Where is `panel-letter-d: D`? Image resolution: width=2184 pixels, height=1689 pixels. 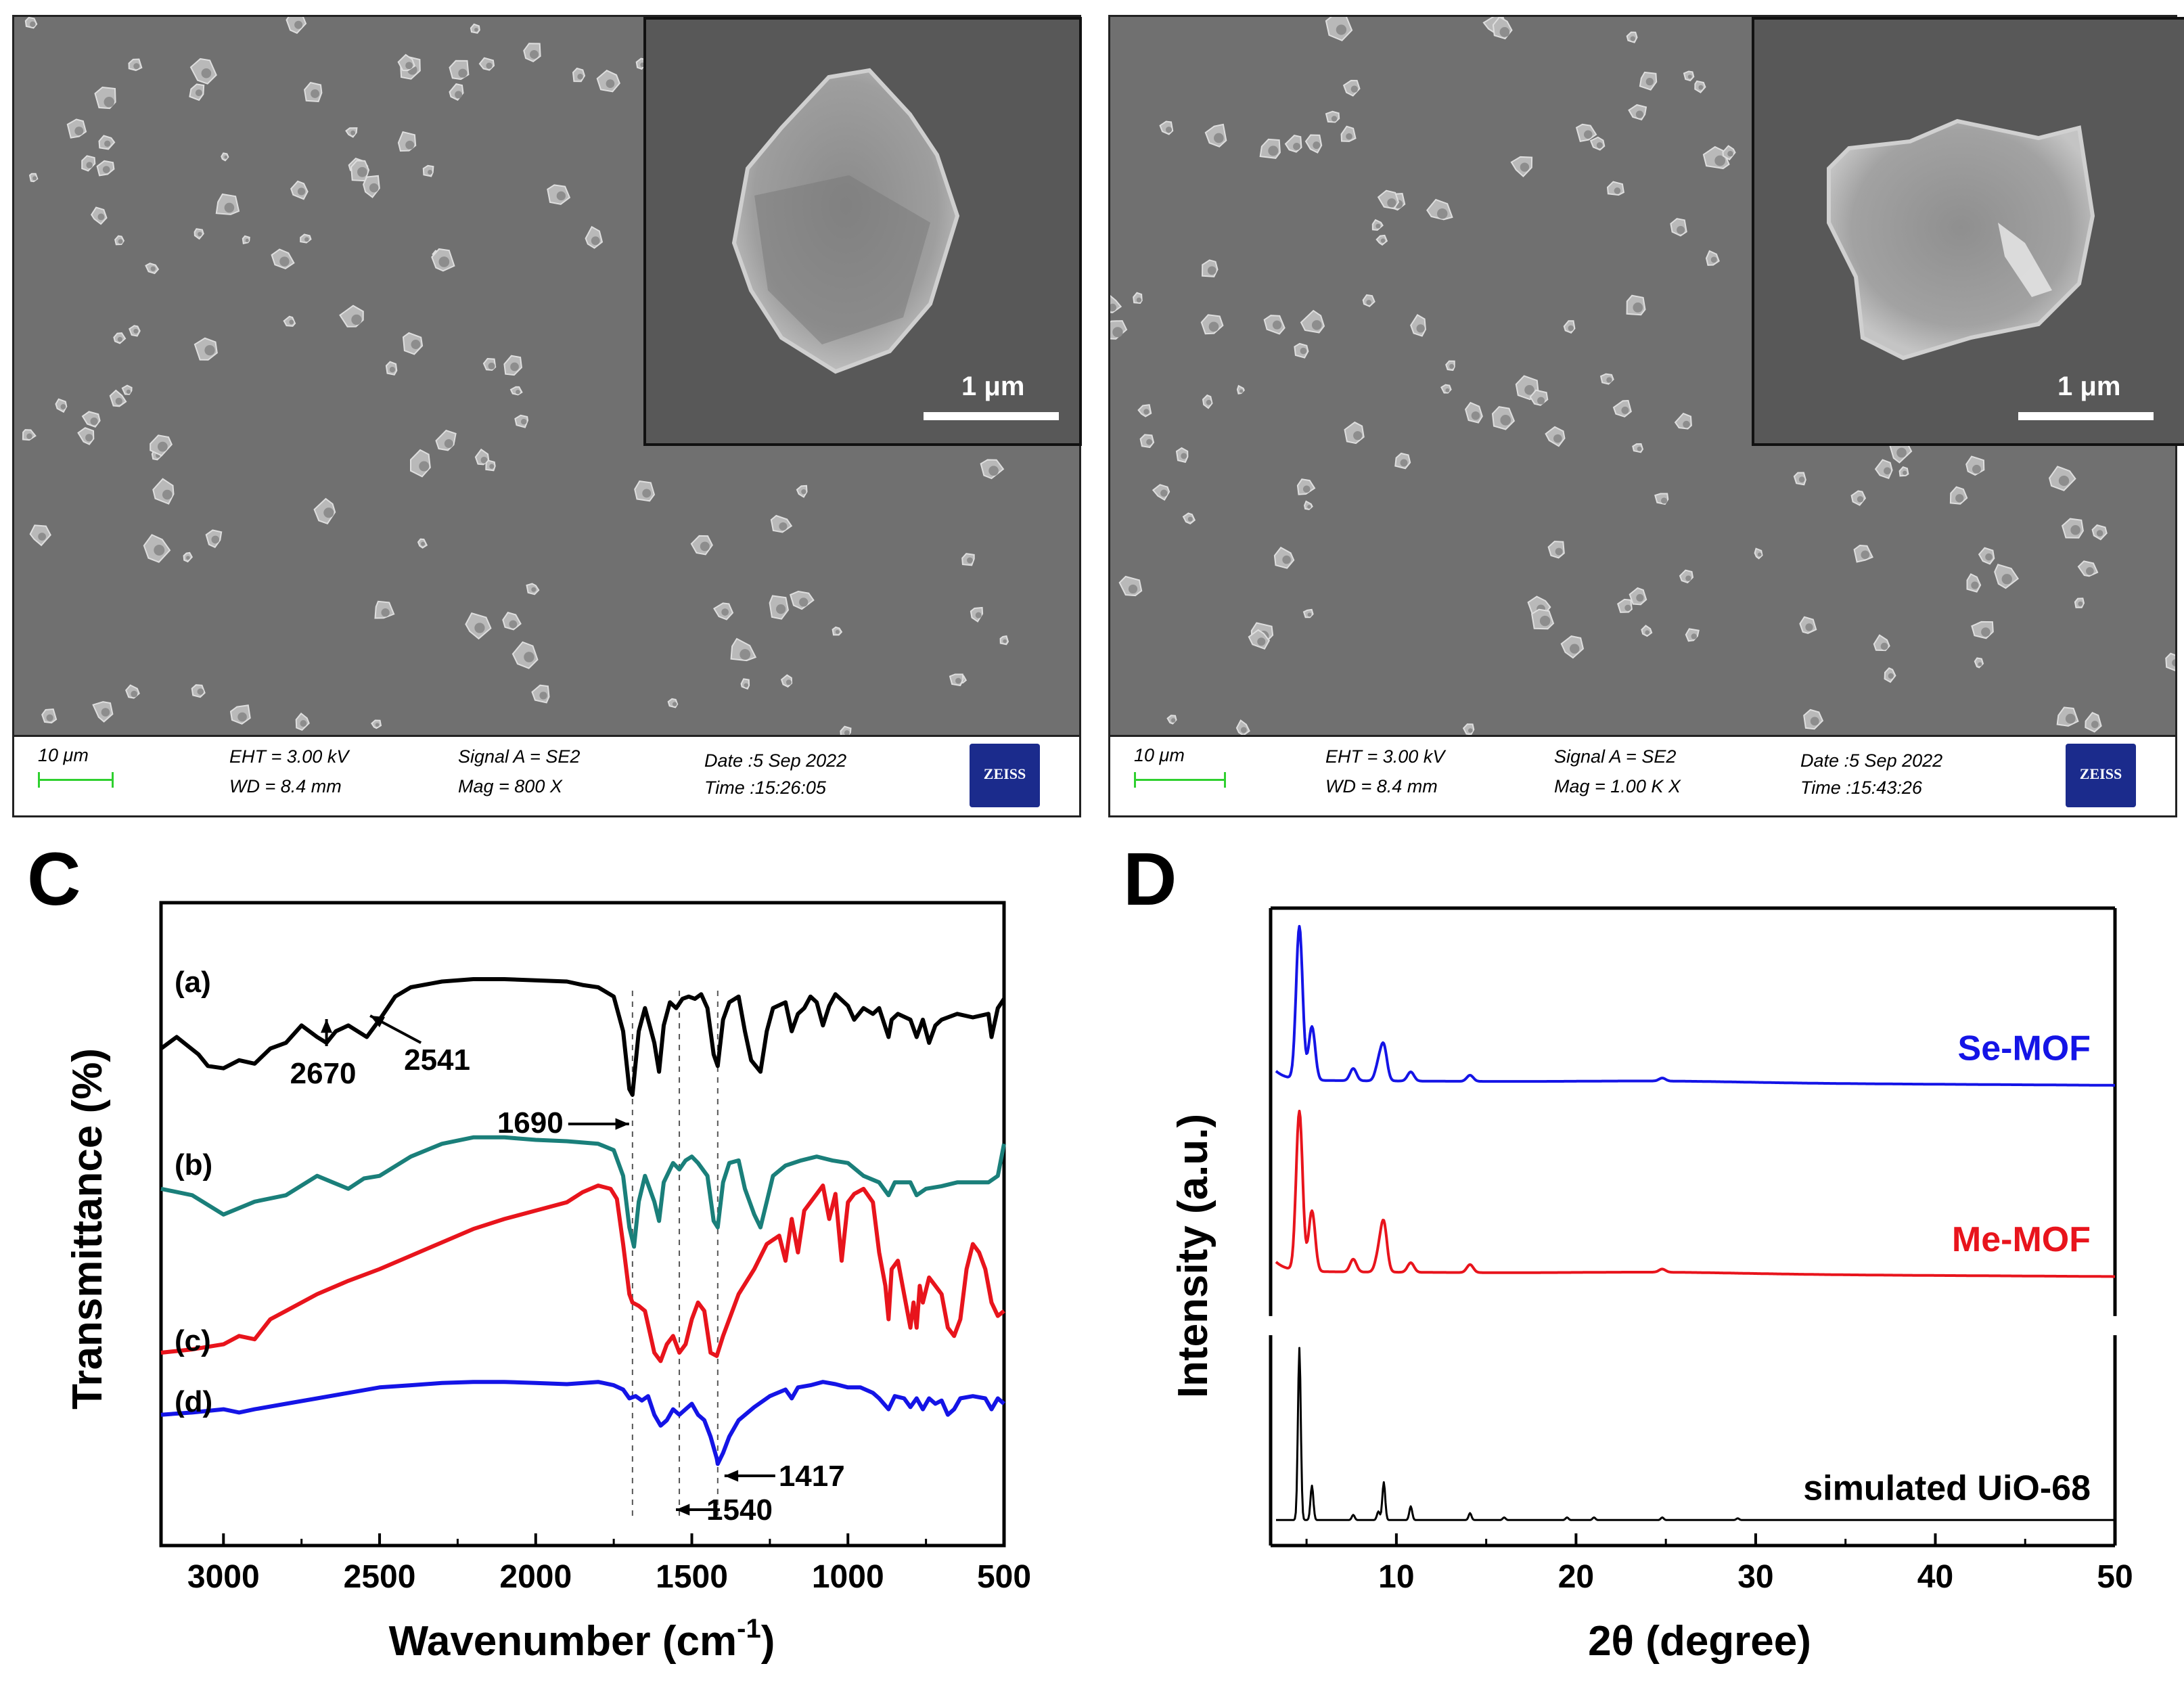 panel-letter-d: D is located at coordinates (1150, 879).